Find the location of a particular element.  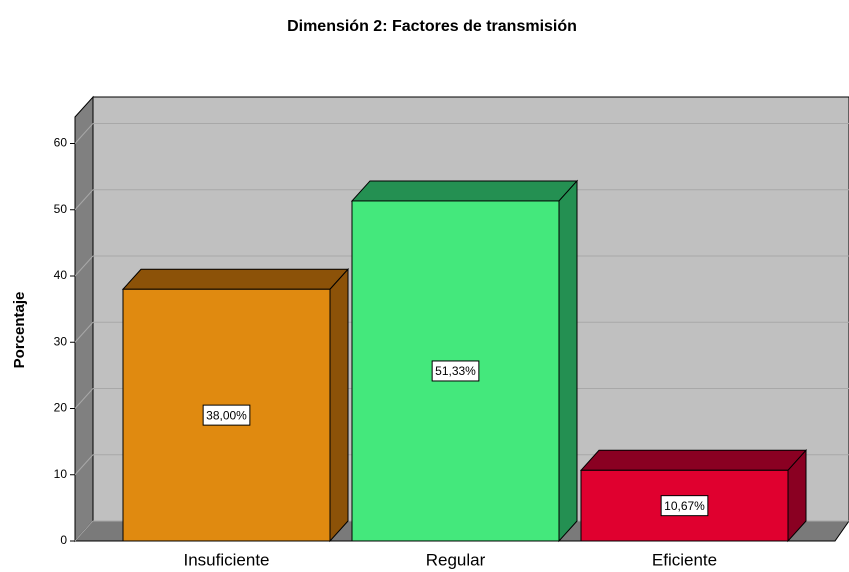

y-tick-label: 30 is located at coordinates (61, 341).